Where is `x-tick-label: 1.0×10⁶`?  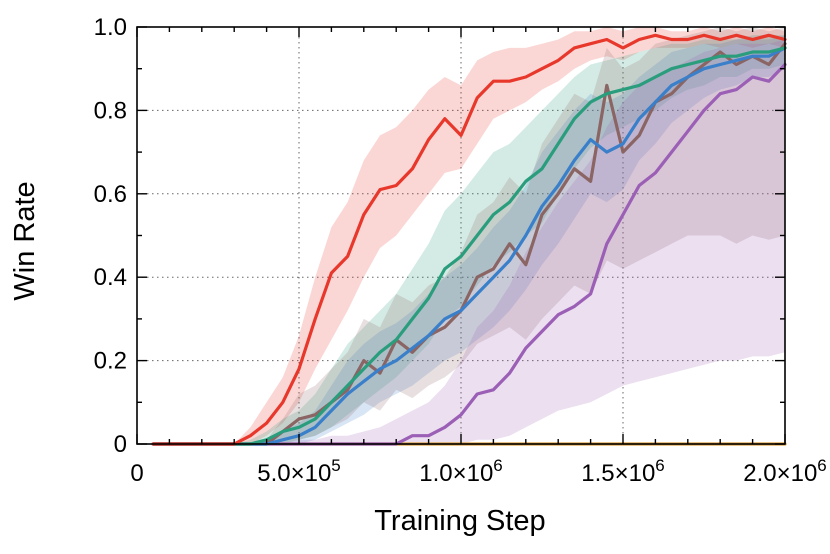 x-tick-label: 1.0×10⁶ is located at coordinates (461, 471).